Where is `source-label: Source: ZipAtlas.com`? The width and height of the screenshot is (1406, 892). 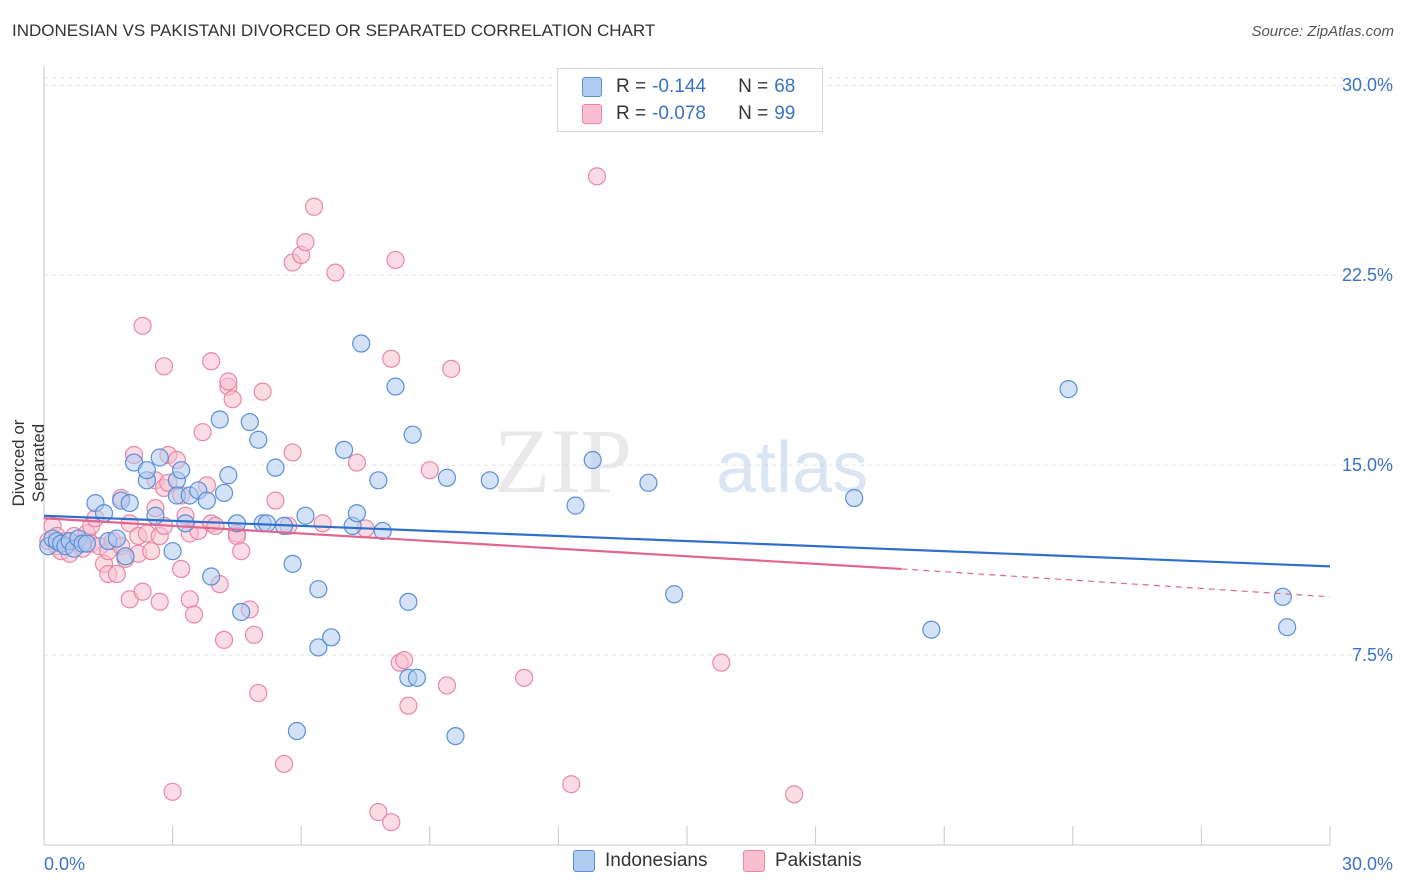 source-label: Source: ZipAtlas.com is located at coordinates (1322, 31).